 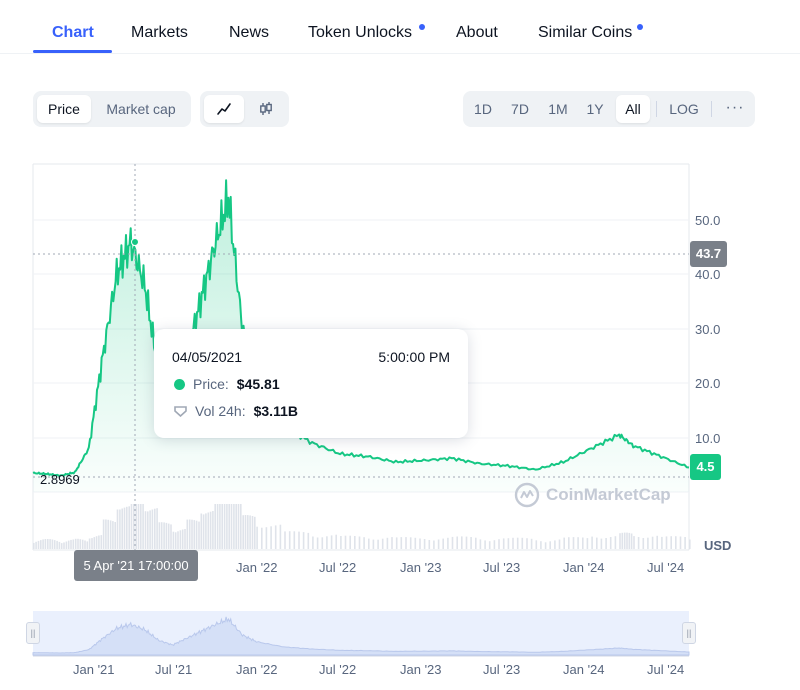 I want to click on tab-chart: Chart, so click(x=73, y=32).